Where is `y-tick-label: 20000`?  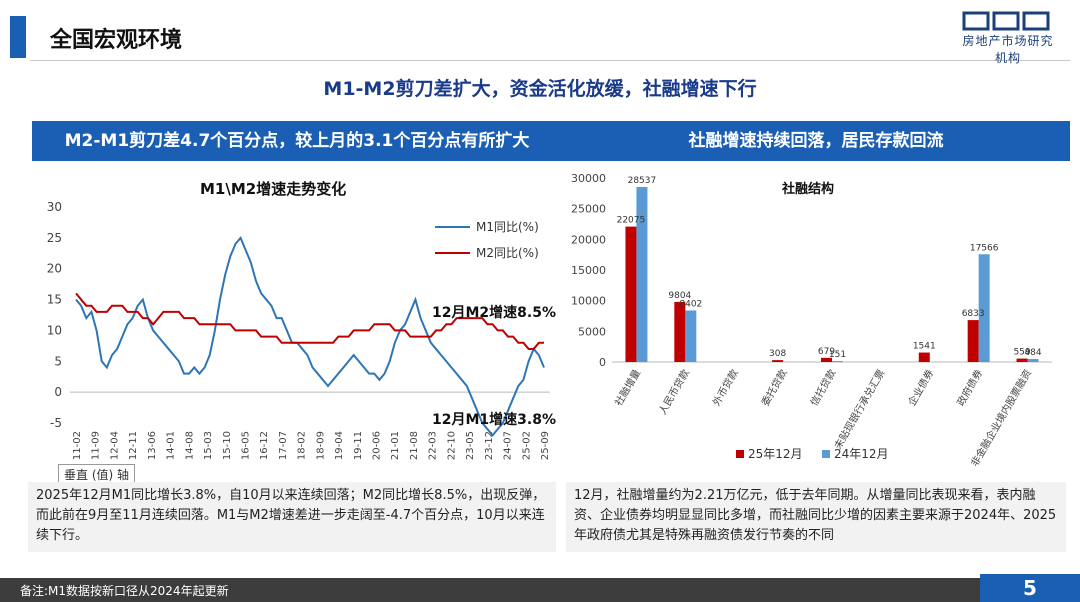 y-tick-label: 20000 is located at coordinates (588, 239).